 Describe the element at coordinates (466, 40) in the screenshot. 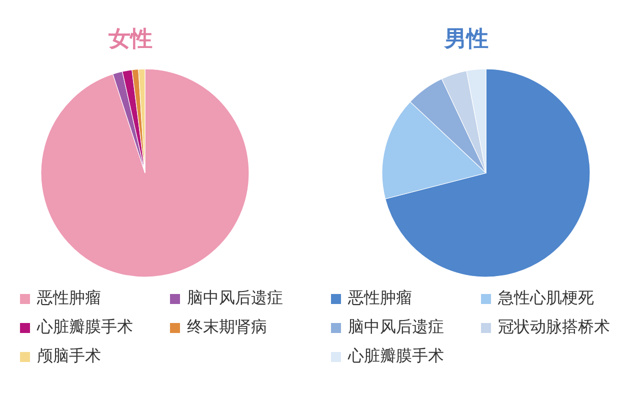

I see `chart-title: 男性` at that location.